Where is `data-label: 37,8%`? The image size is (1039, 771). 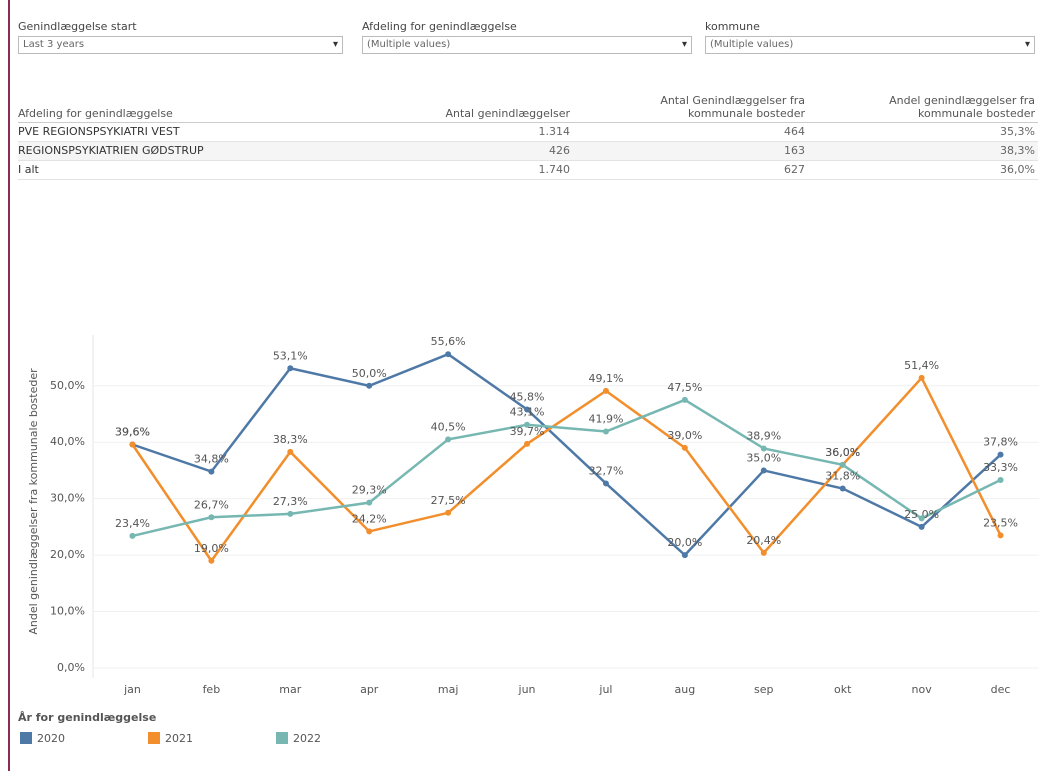 data-label: 37,8% is located at coordinates (1000, 442).